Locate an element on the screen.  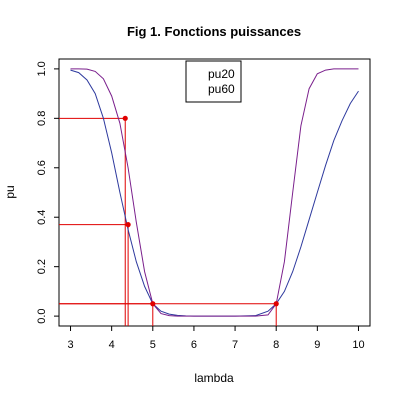
legend-box is located at coordinates (213, 81).